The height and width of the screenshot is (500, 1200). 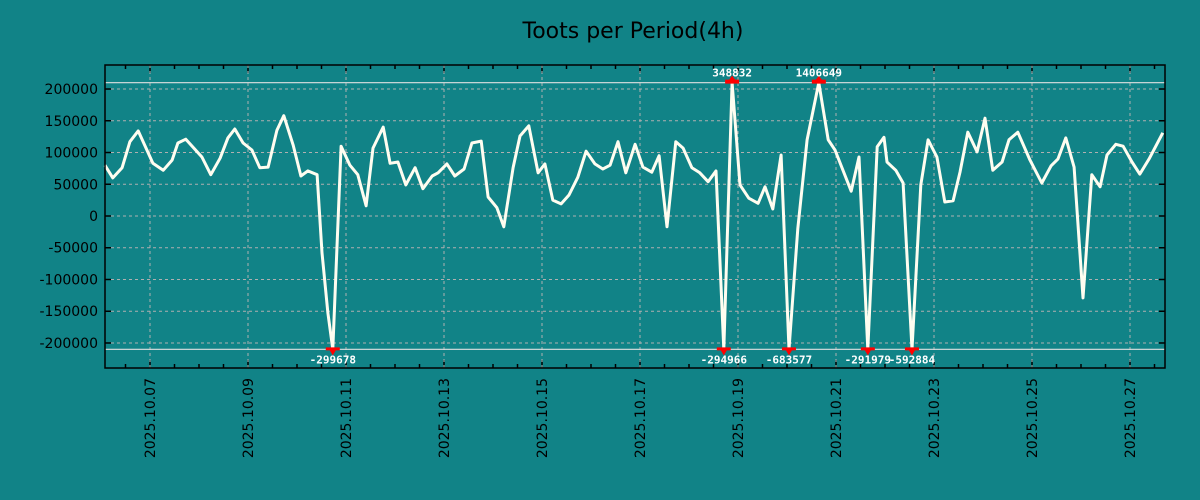 I want to click on overflow-label: -291979, so click(x=868, y=359).